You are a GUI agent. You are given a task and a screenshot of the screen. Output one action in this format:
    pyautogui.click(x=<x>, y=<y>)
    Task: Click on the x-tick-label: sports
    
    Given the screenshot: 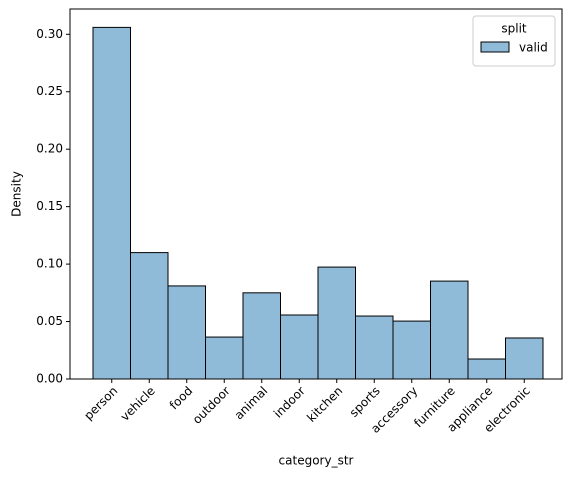 What is the action you would take?
    pyautogui.click(x=365, y=402)
    